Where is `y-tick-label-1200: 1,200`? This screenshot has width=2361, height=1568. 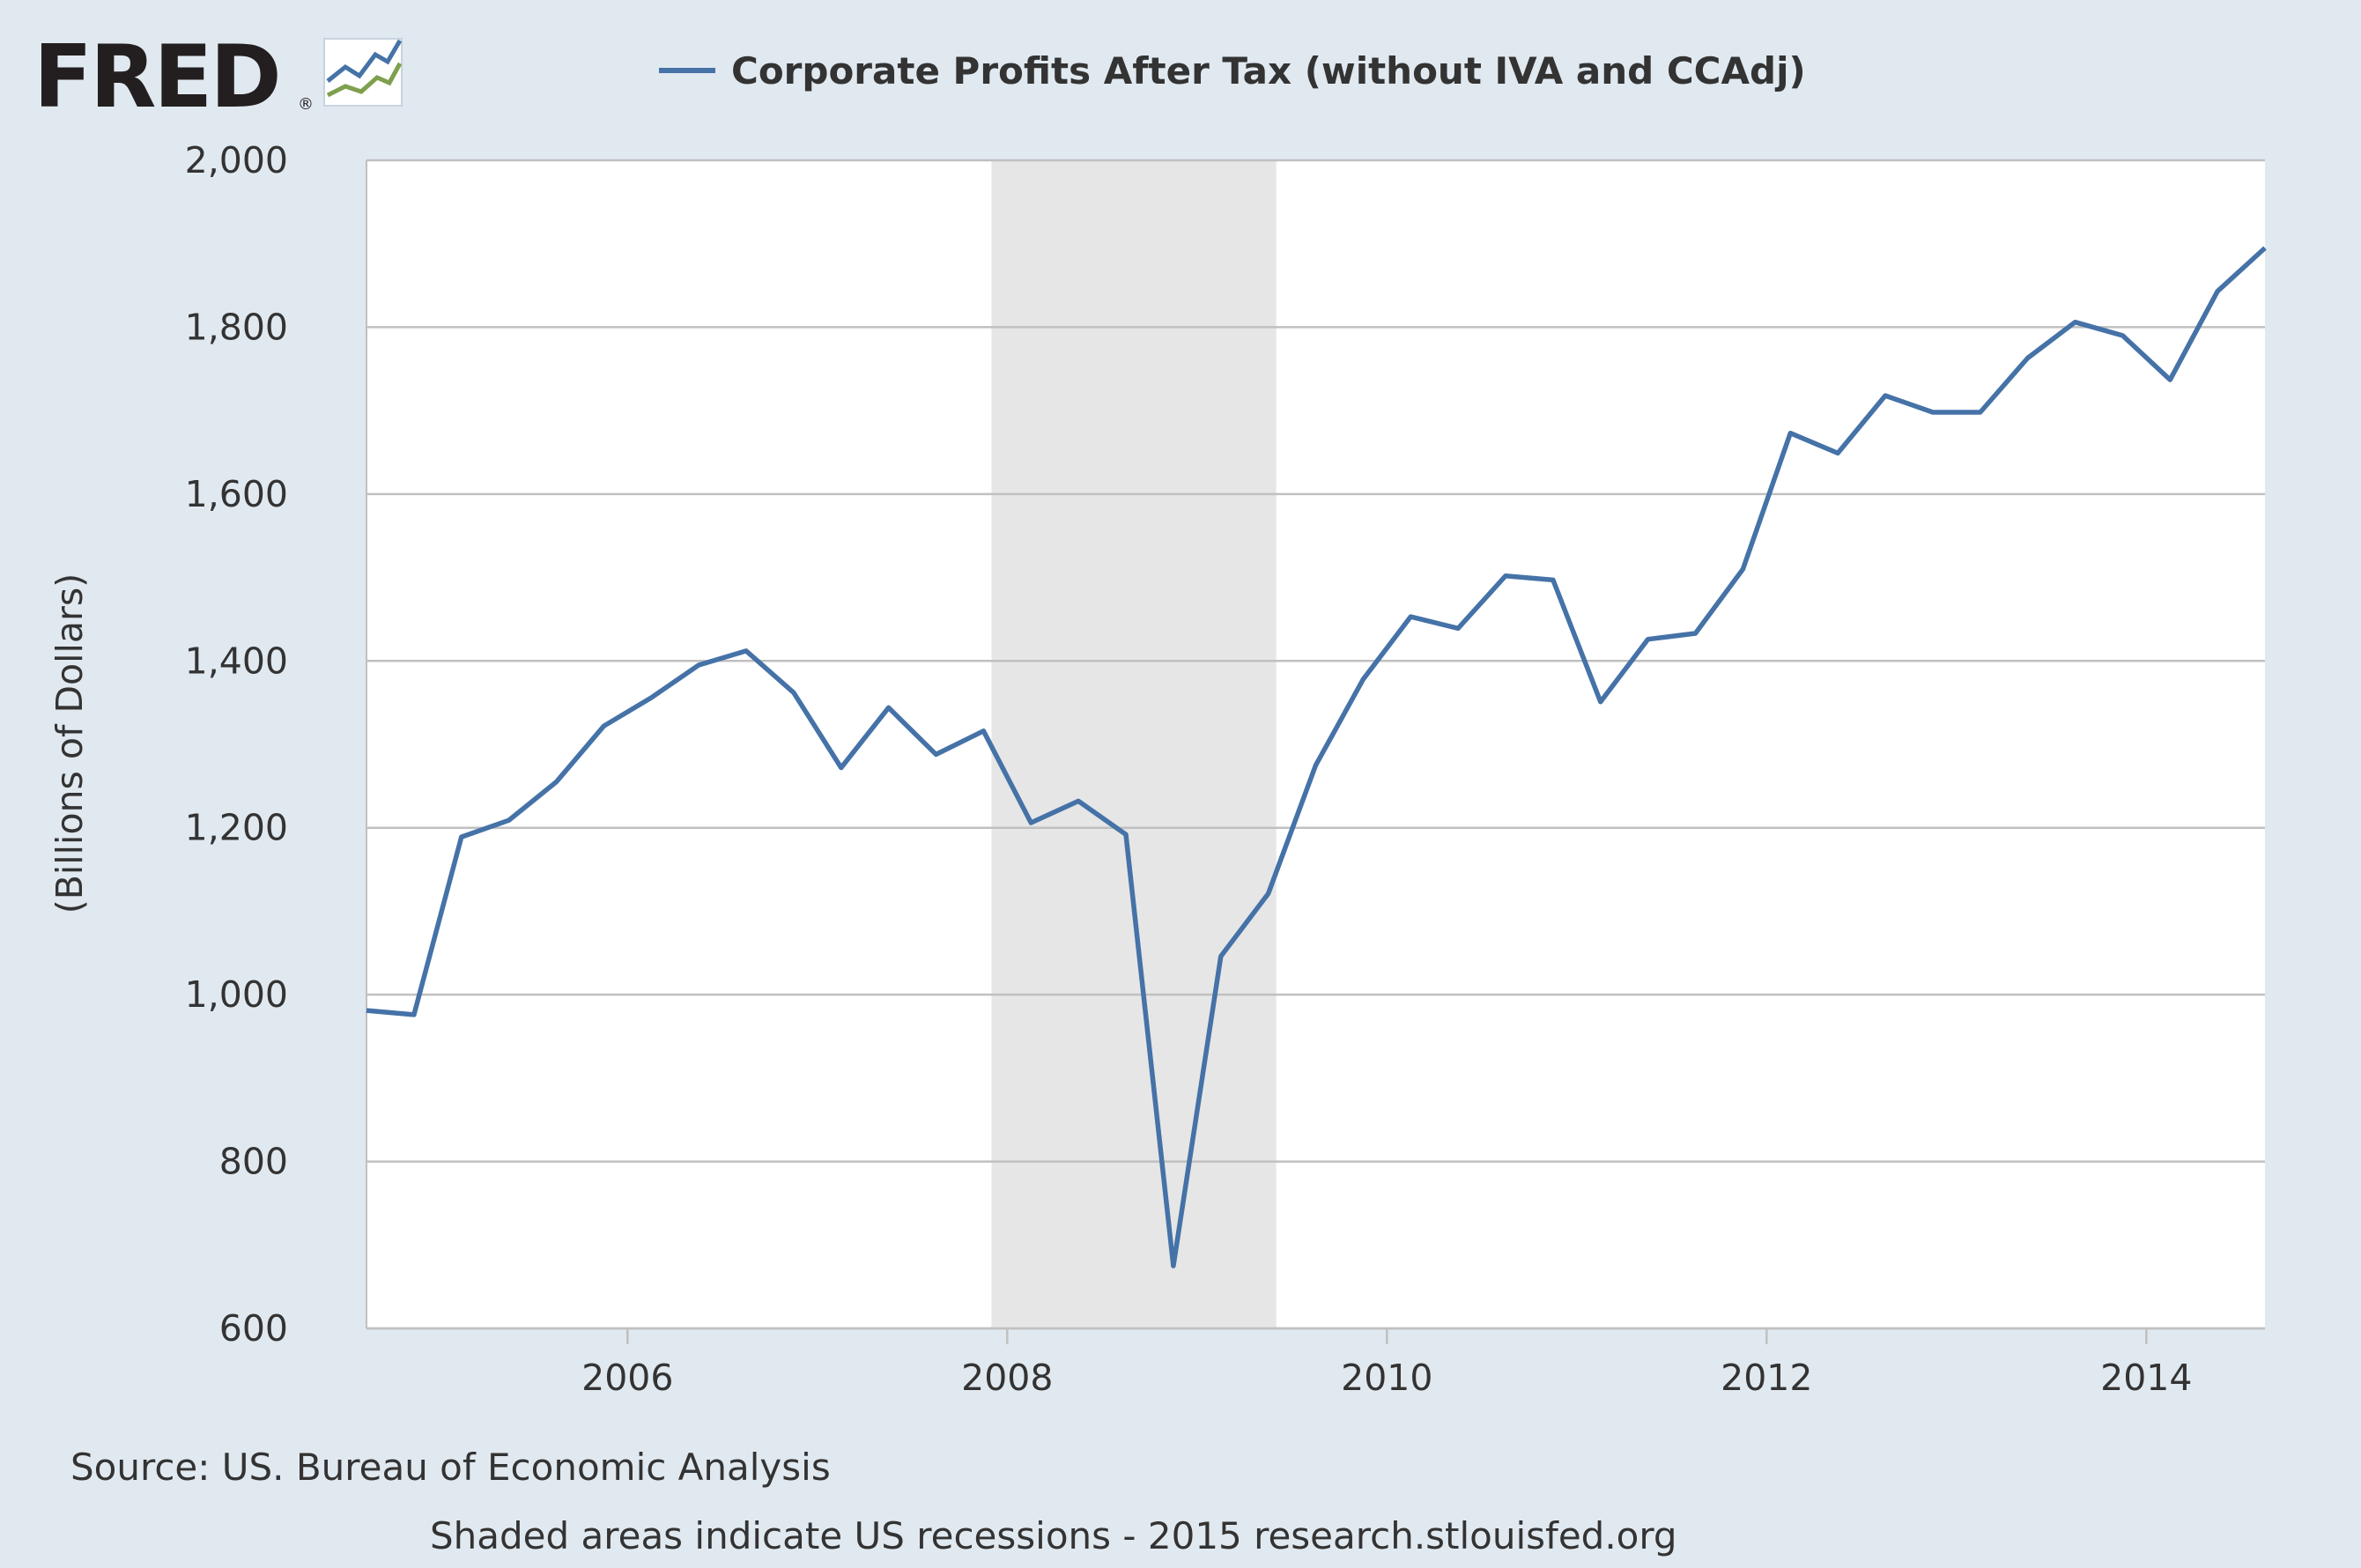 y-tick-label-1200: 1,200 is located at coordinates (236, 828).